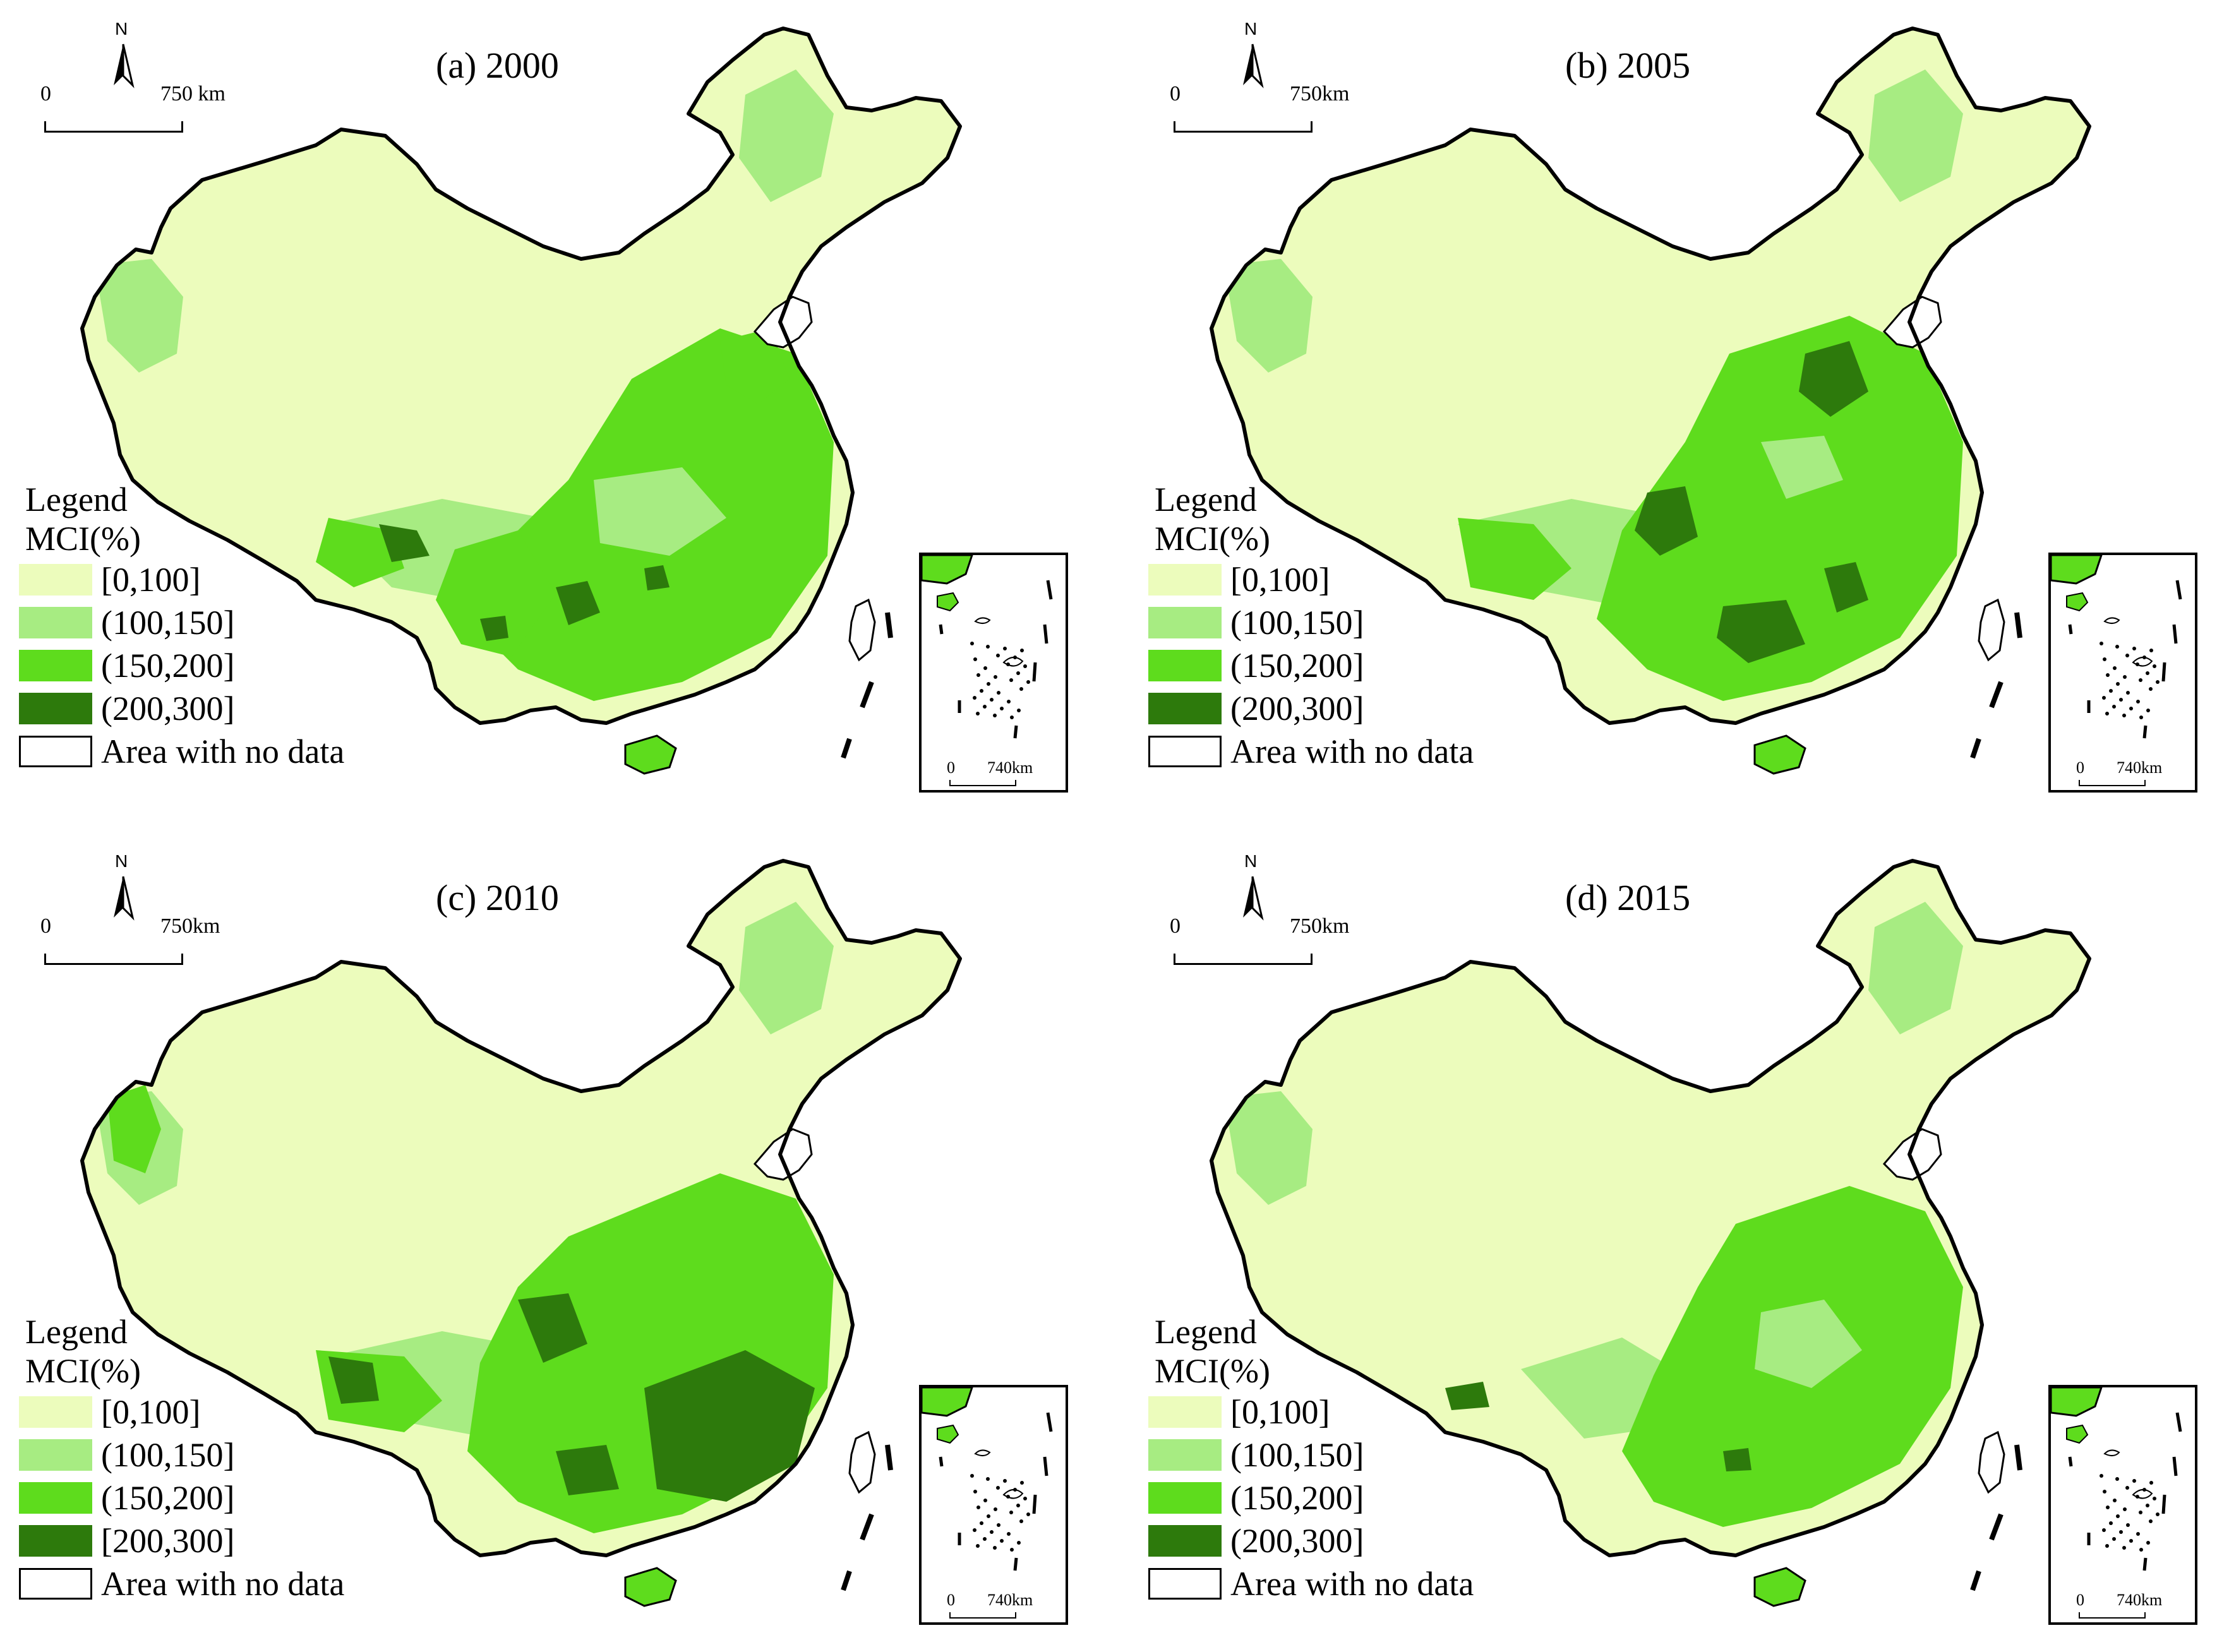  I want to click on panel-title: (b) 2005, so click(1628, 66).